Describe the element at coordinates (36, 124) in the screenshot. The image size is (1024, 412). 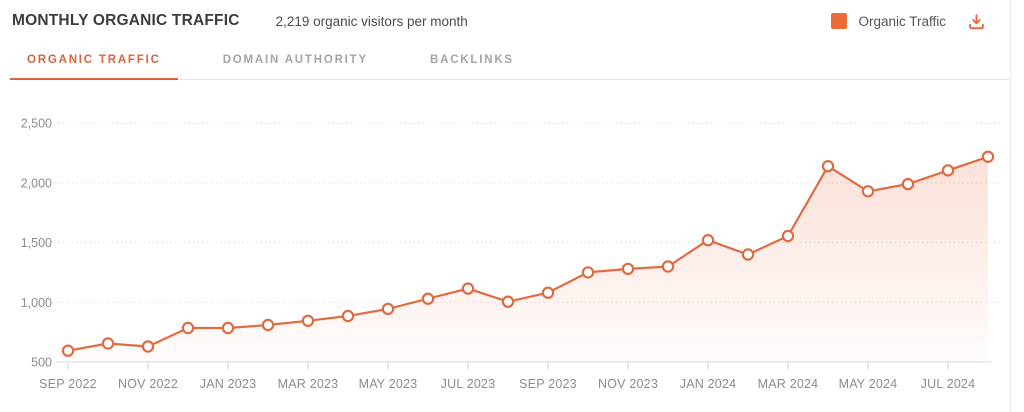
I see `y-axis-label: 2,500` at that location.